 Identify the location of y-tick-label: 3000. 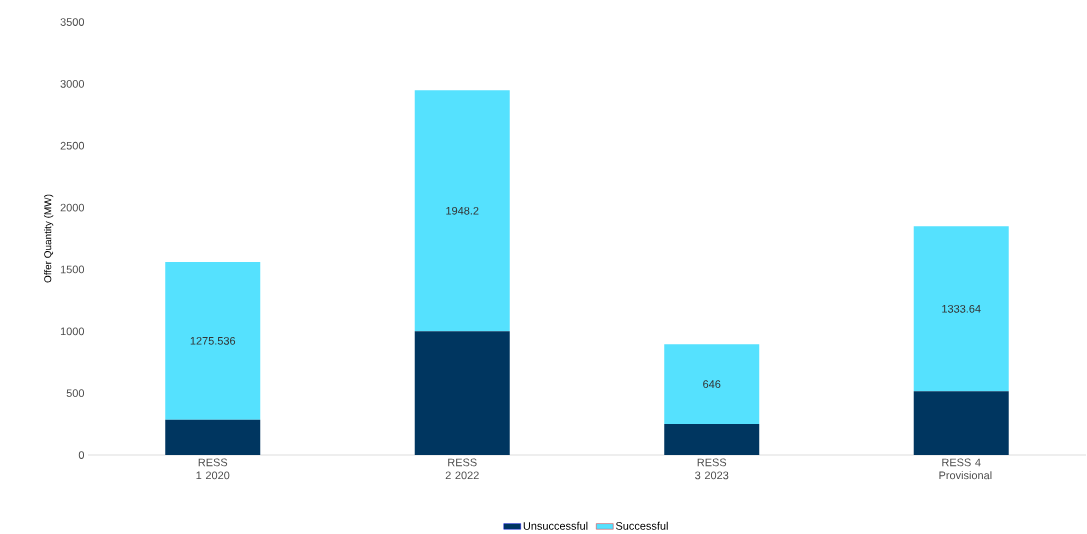
(72, 83).